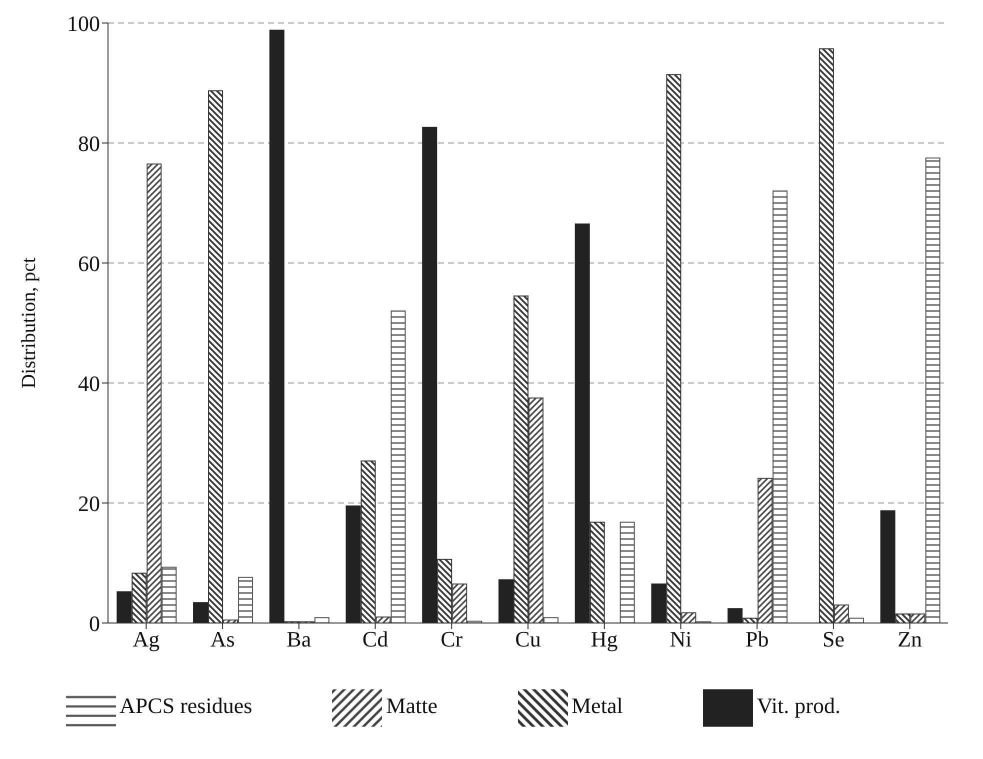 This screenshot has width=983, height=759. Describe the element at coordinates (29, 323) in the screenshot. I see `y-axis-title: Distribution, pct` at that location.